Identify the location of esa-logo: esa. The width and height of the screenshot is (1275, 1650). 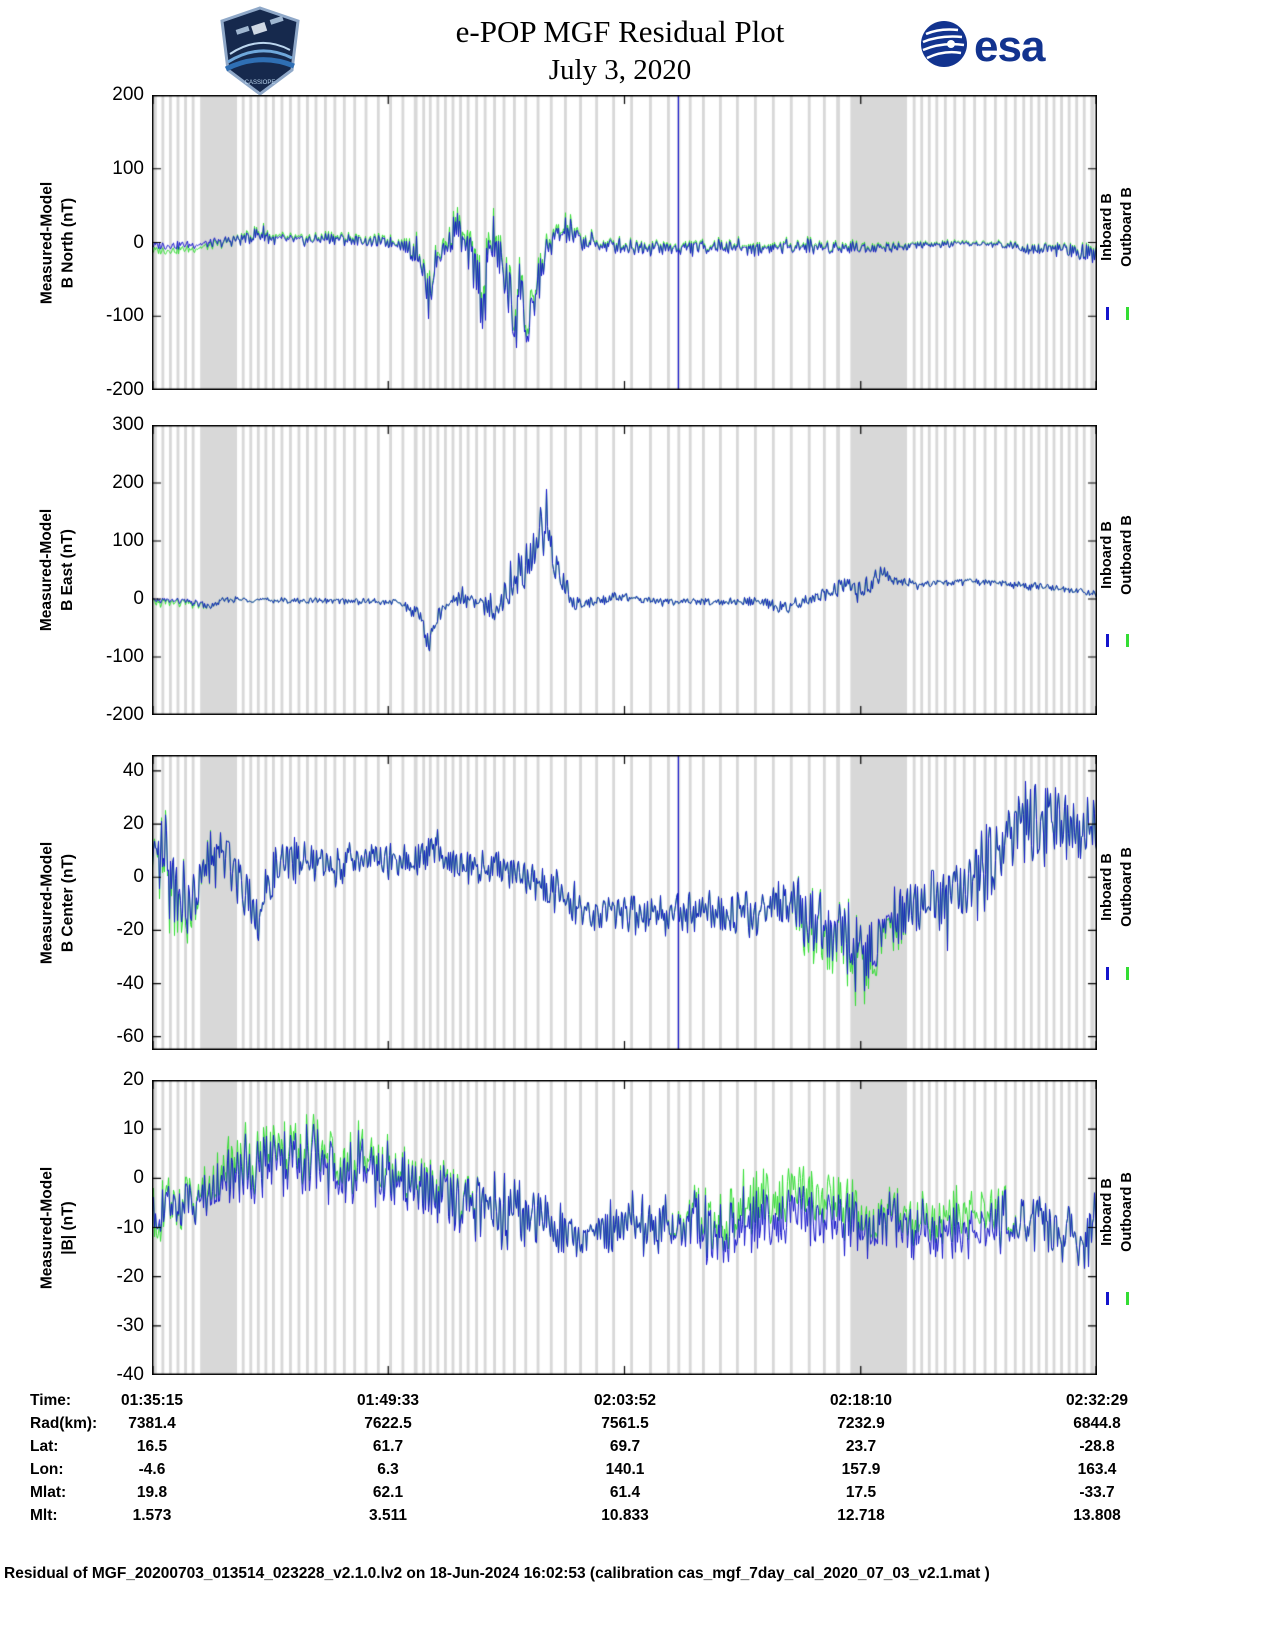
(982, 46).